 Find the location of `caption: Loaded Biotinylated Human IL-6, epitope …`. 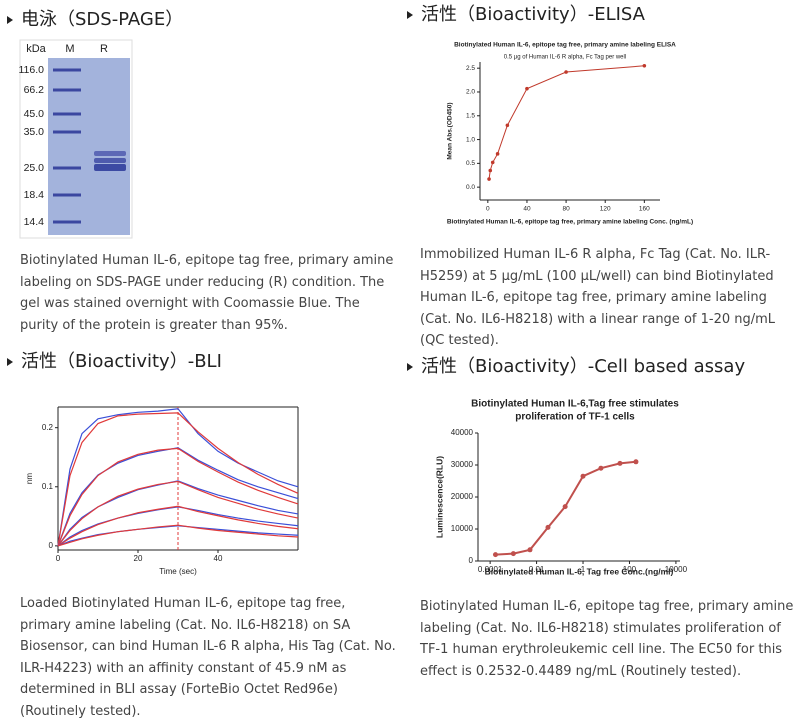

caption: Loaded Biotinylated Human IL-6, epitope … is located at coordinates (208, 657).